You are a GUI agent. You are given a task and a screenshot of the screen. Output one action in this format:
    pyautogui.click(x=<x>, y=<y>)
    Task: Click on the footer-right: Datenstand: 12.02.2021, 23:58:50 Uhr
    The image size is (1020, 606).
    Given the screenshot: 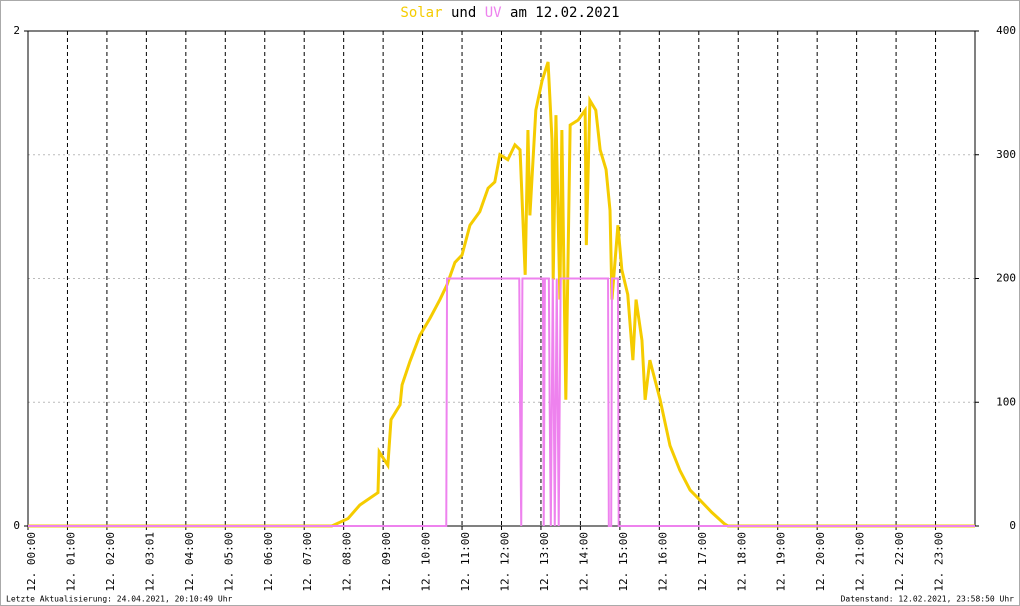 What is the action you would take?
    pyautogui.click(x=928, y=599)
    